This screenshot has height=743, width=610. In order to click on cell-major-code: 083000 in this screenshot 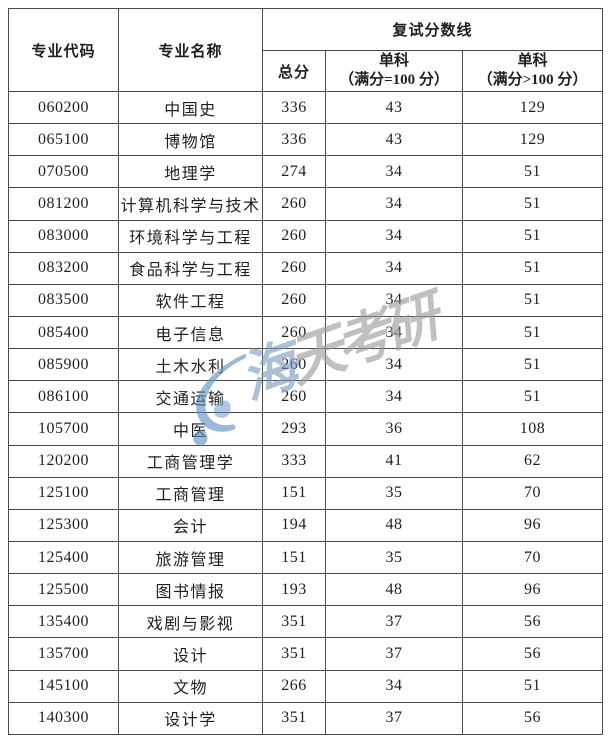, I will do `click(63, 236)`.